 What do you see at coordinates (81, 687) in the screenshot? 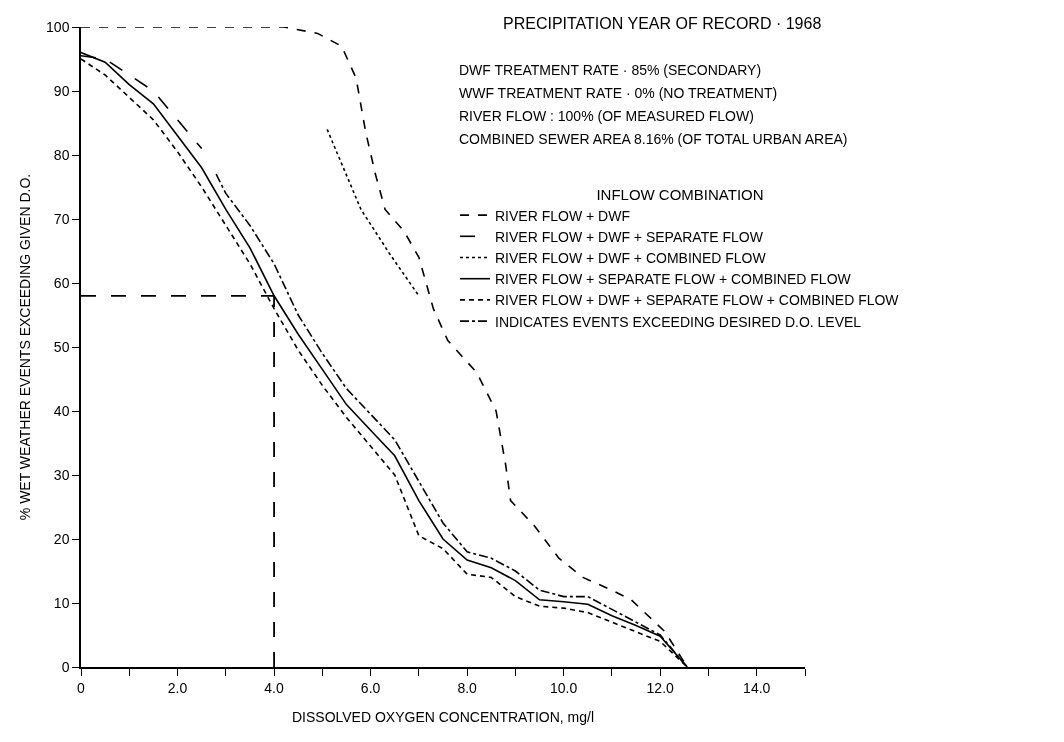
I see `x-tick-label: 0` at bounding box center [81, 687].